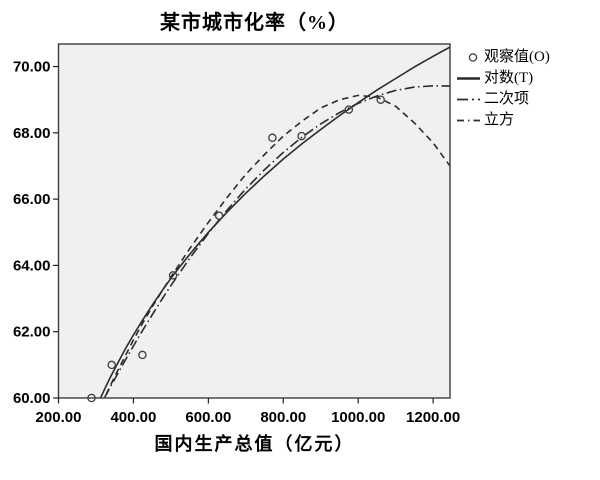 The height and width of the screenshot is (480, 600). Describe the element at coordinates (32, 67) in the screenshot. I see `y-tick-label: 70.00` at that location.